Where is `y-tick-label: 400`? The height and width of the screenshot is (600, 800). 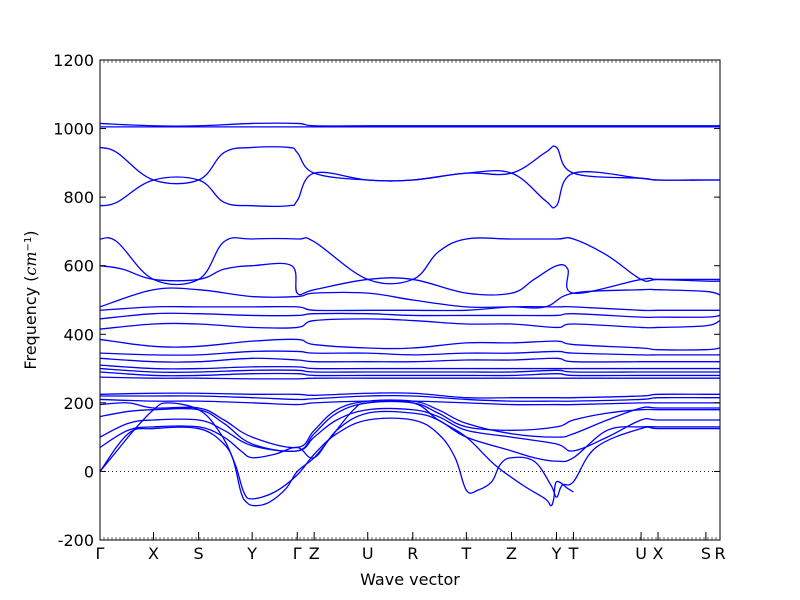 y-tick-label: 400 is located at coordinates (78, 334).